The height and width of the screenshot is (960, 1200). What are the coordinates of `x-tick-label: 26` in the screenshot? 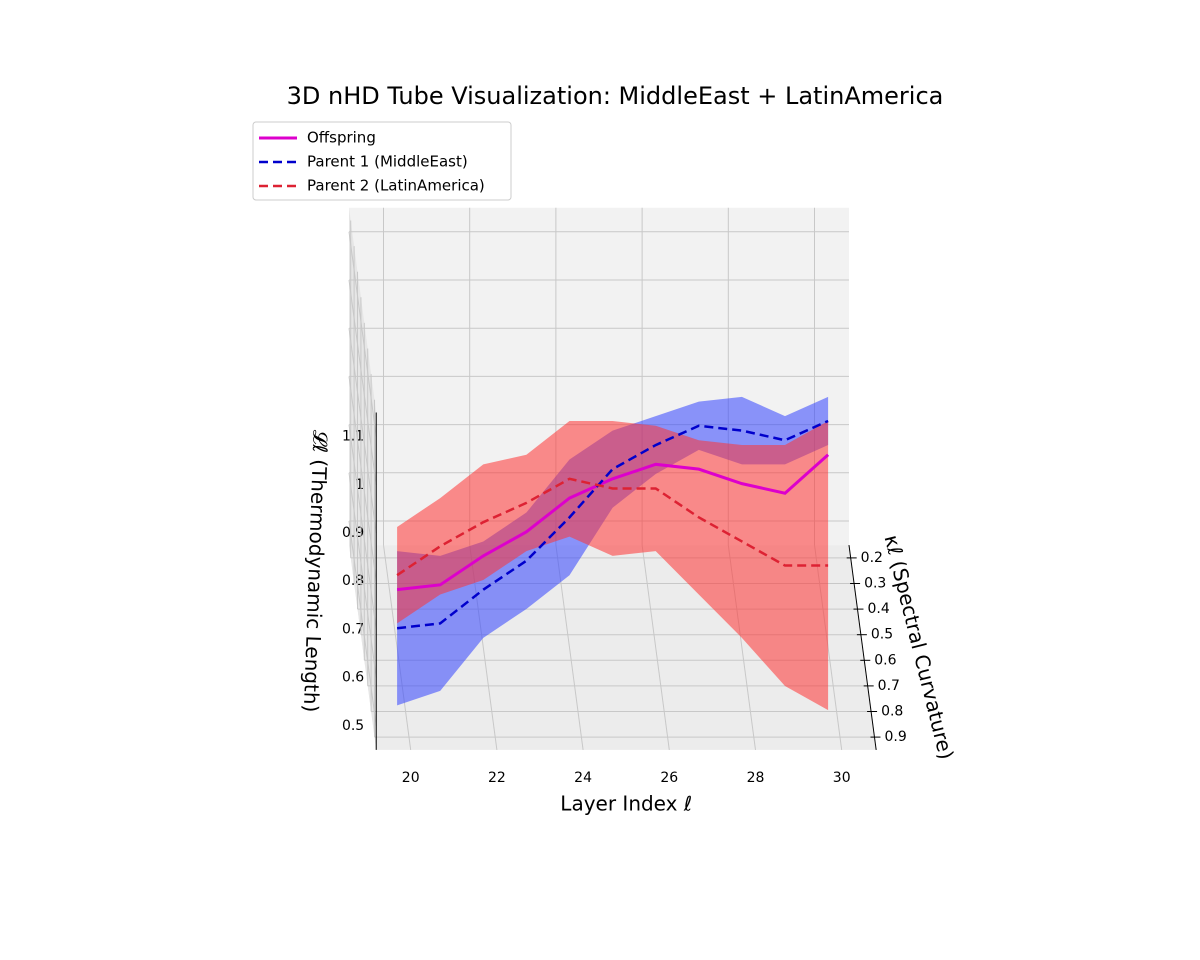 It's located at (669, 778).